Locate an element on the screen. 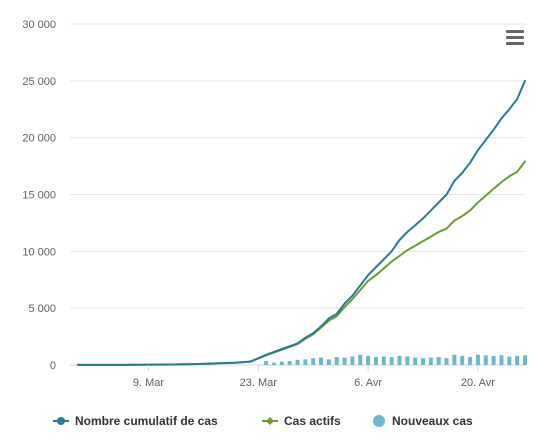 The image size is (540, 446). y-tick-label: 10 000 is located at coordinates (39, 252).